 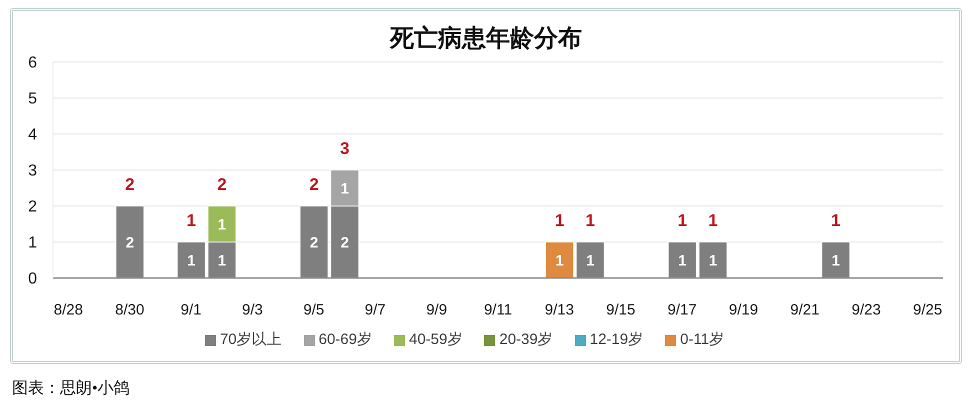 I want to click on x-tick-label: 8/30, so click(x=129, y=310).